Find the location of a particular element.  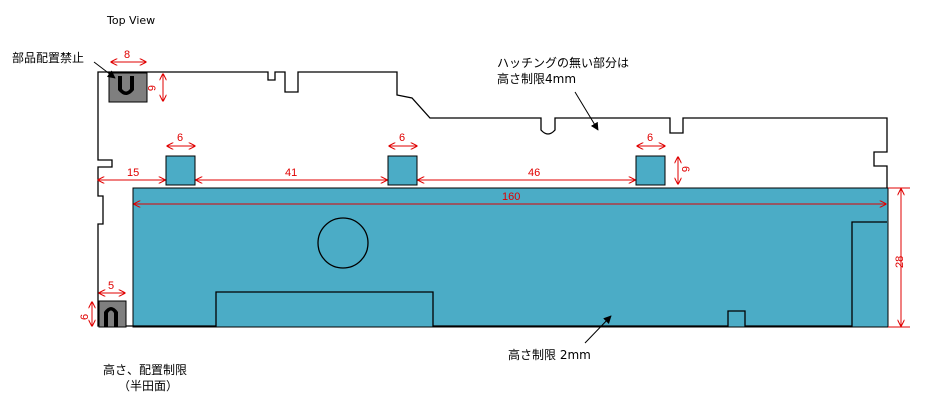

dim-total-height: 28 is located at coordinates (900, 262).